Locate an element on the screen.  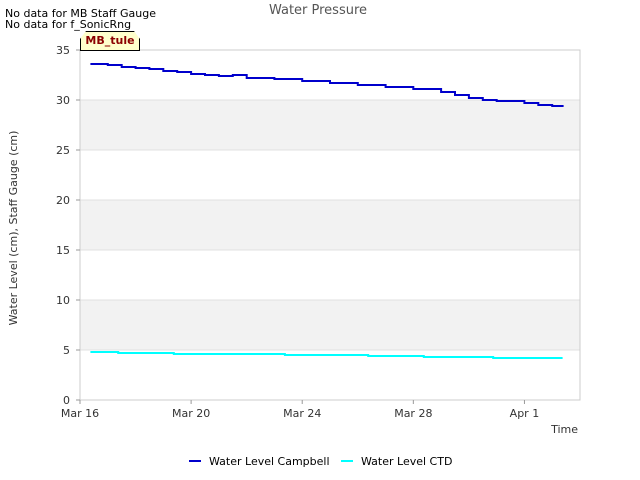
y-tick-label: 30 is located at coordinates (63, 100).